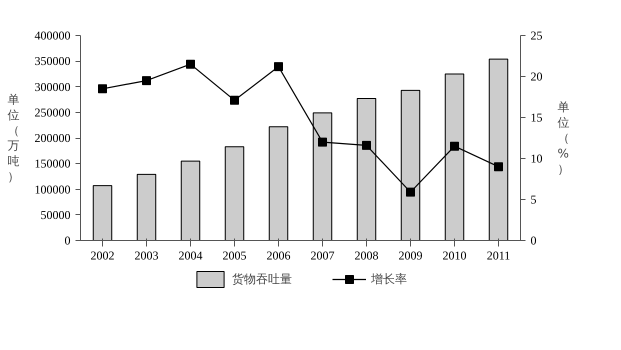 This screenshot has height=350, width=621. Describe the element at coordinates (536, 159) in the screenshot. I see `y2-tick-label: 10` at that location.